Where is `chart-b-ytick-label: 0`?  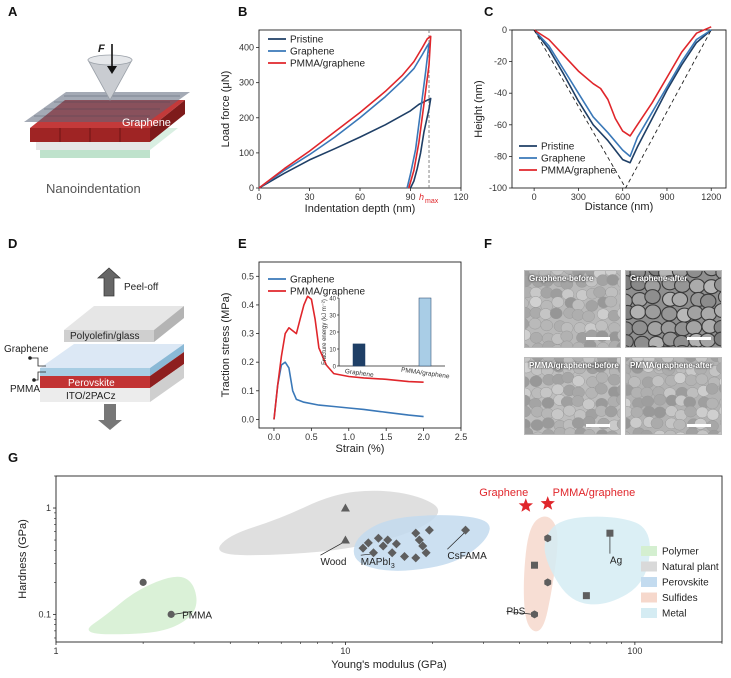 chart-b-ytick-label: 0 is located at coordinates (251, 188).